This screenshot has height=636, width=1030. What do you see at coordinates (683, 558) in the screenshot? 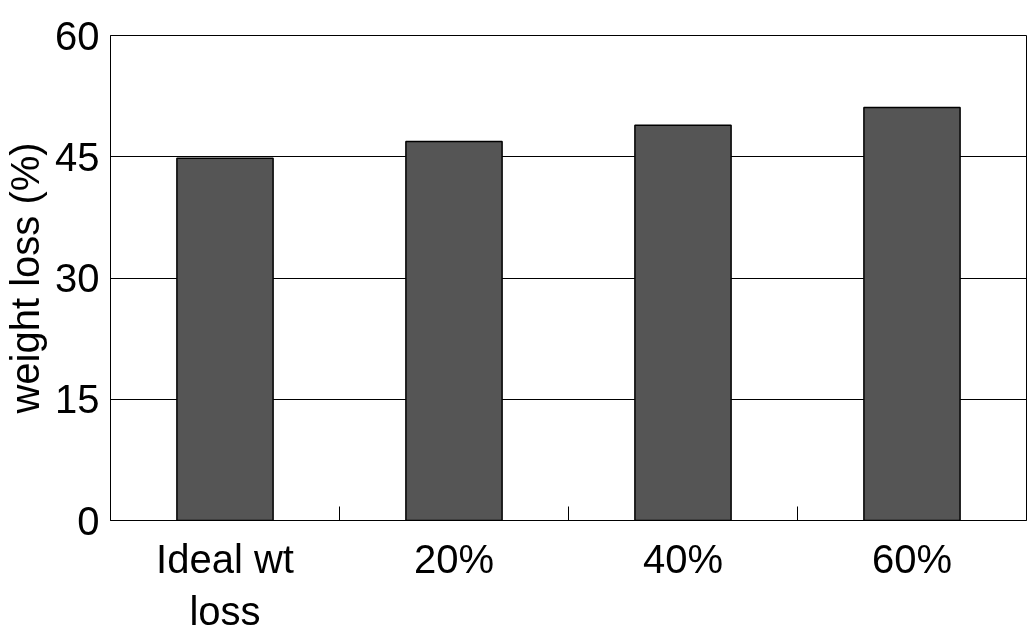
I see `x-tick-label: 40%` at bounding box center [683, 558].